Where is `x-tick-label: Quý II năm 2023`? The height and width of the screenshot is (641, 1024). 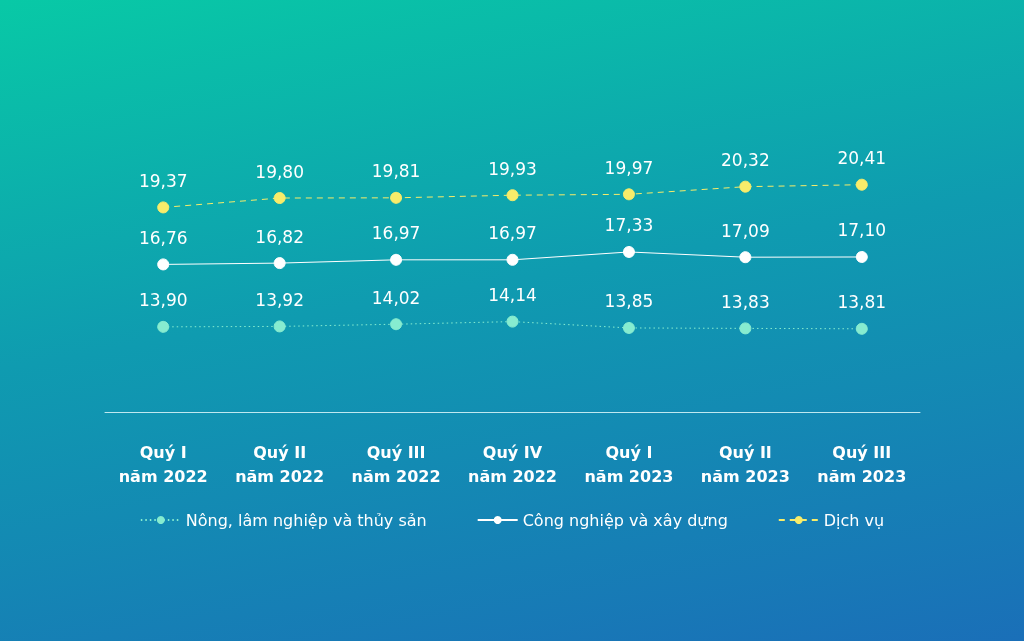 x-tick-label: Quý II năm 2023 is located at coordinates (745, 464).